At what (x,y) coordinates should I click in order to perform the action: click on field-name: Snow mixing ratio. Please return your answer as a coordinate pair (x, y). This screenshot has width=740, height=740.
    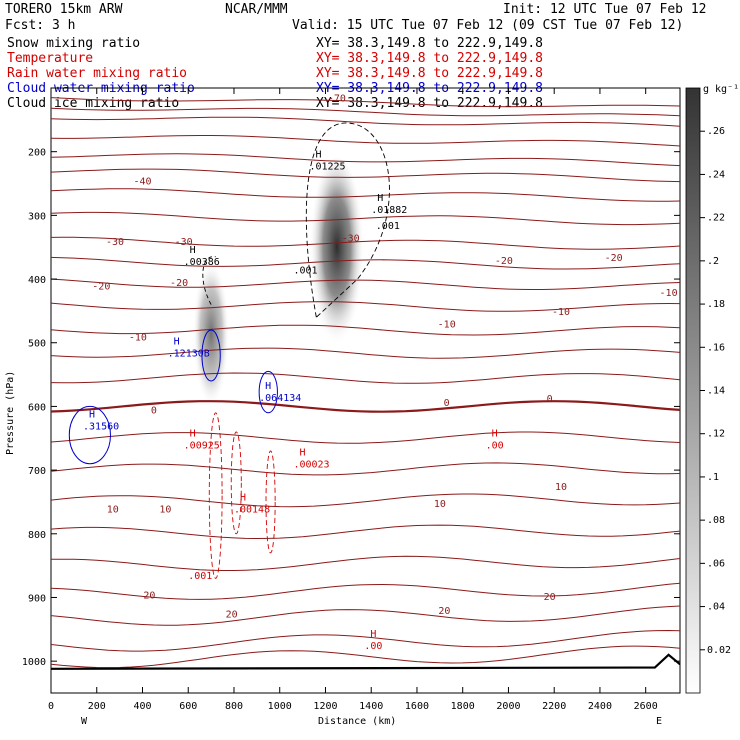
    Looking at the image, I should click on (73, 43).